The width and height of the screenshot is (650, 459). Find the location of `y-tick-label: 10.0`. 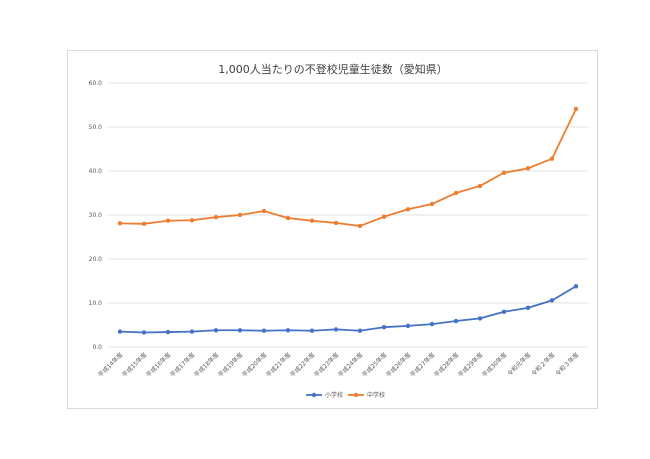

y-tick-label: 10.0 is located at coordinates (96, 303).